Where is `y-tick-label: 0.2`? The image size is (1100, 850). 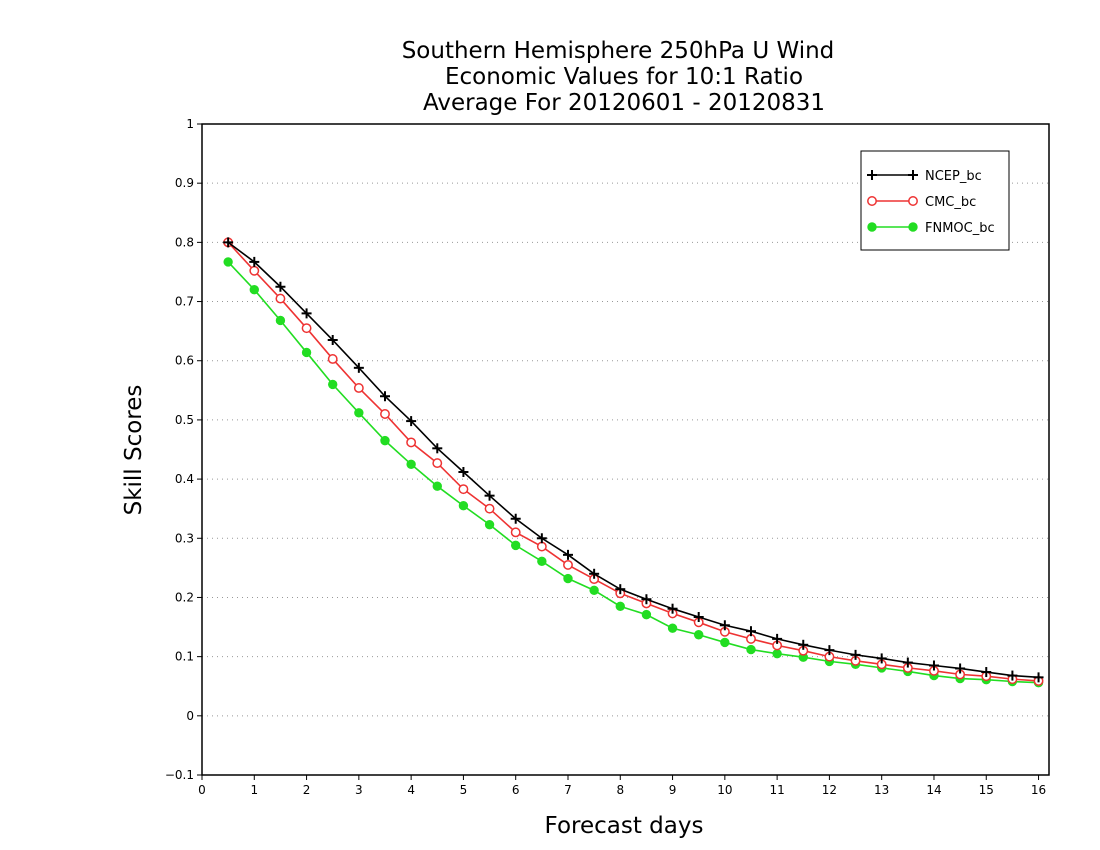 y-tick-label: 0.2 is located at coordinates (184, 597).